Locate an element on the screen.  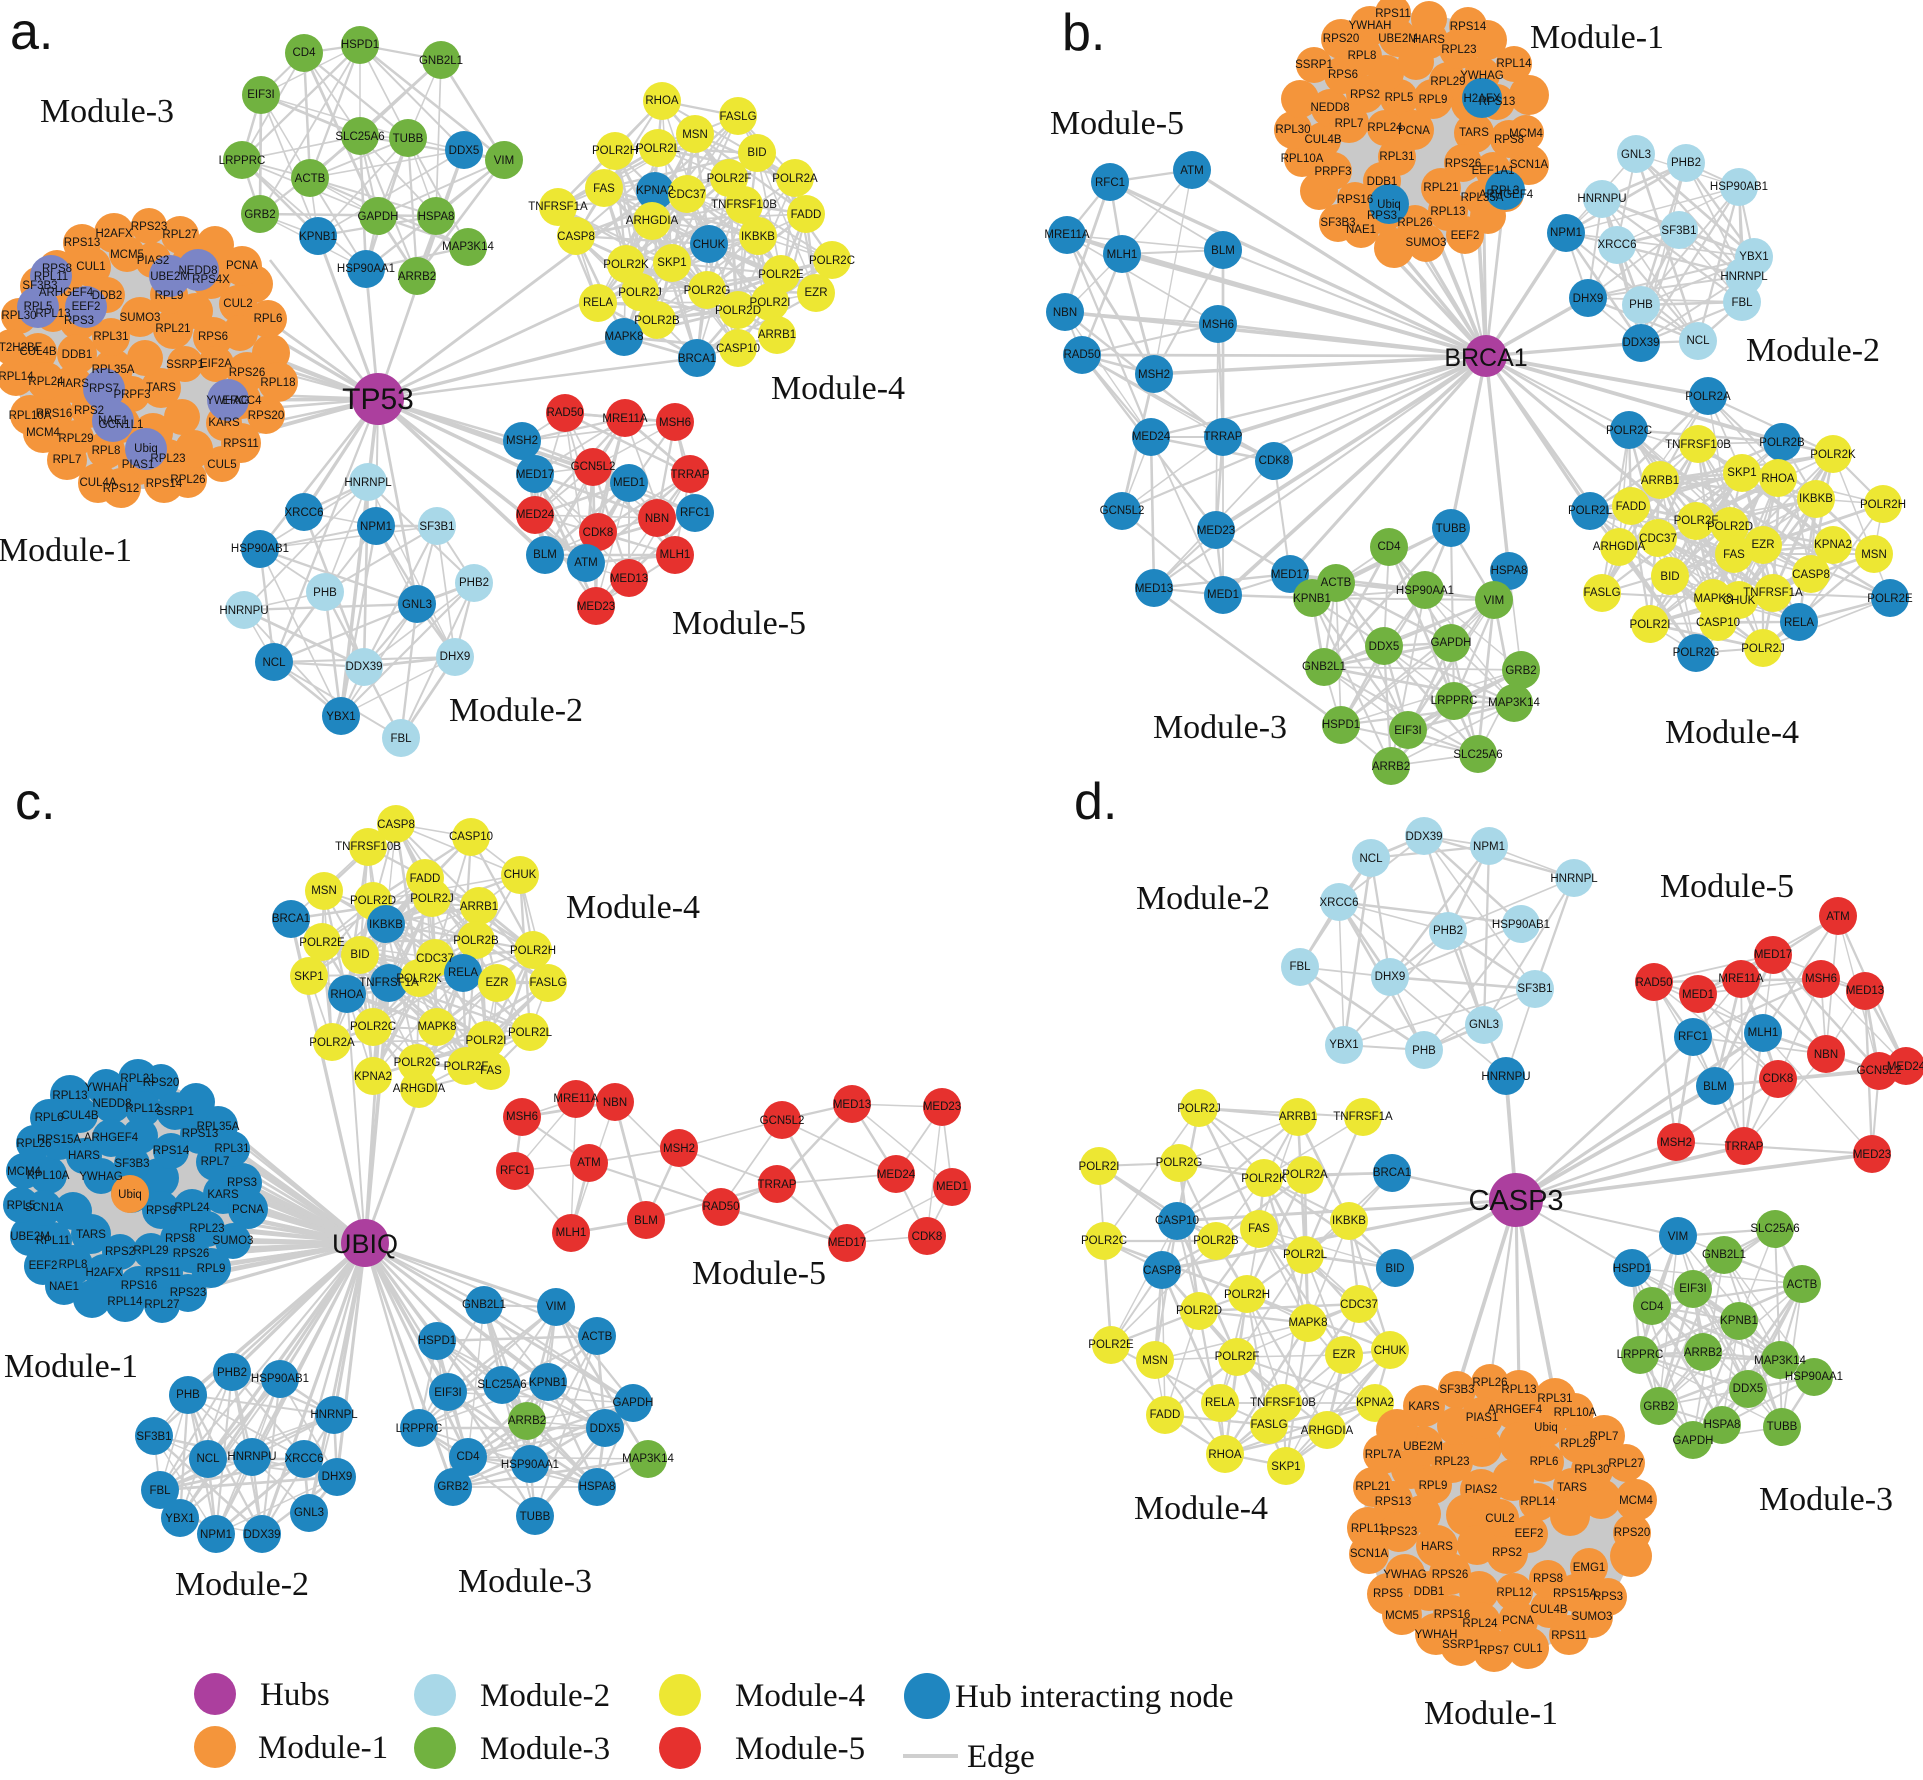
svg-text: RPS15A is located at coordinates (59, 1140).